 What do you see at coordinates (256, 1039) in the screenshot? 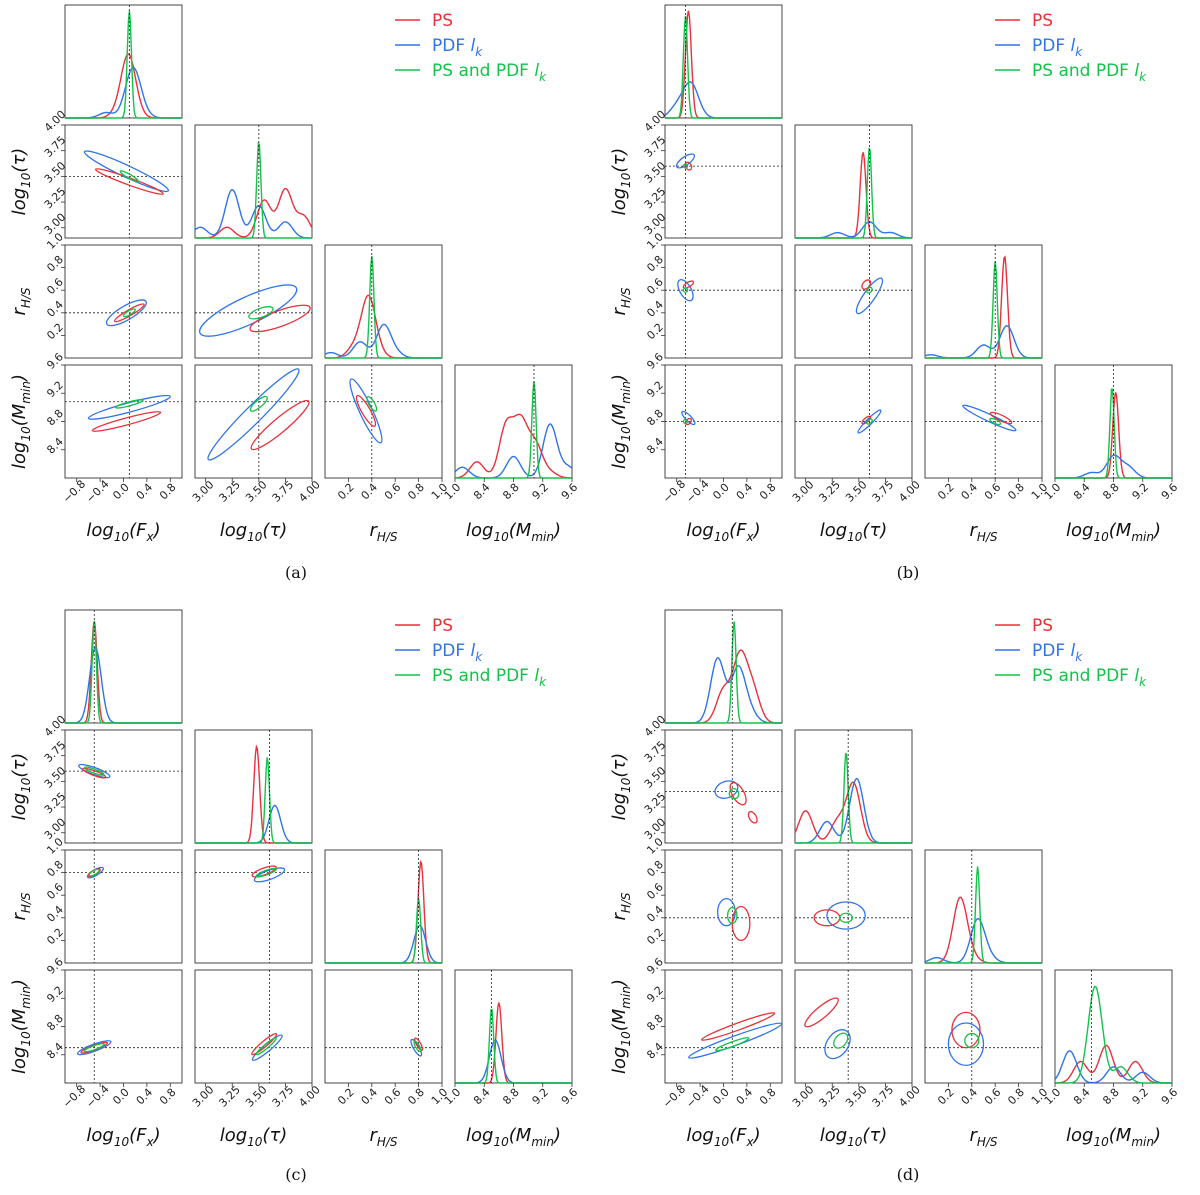
I see `cell-tau-Mmin: 3.00 3.25 3.50 3.75 4.00` at bounding box center [256, 1039].